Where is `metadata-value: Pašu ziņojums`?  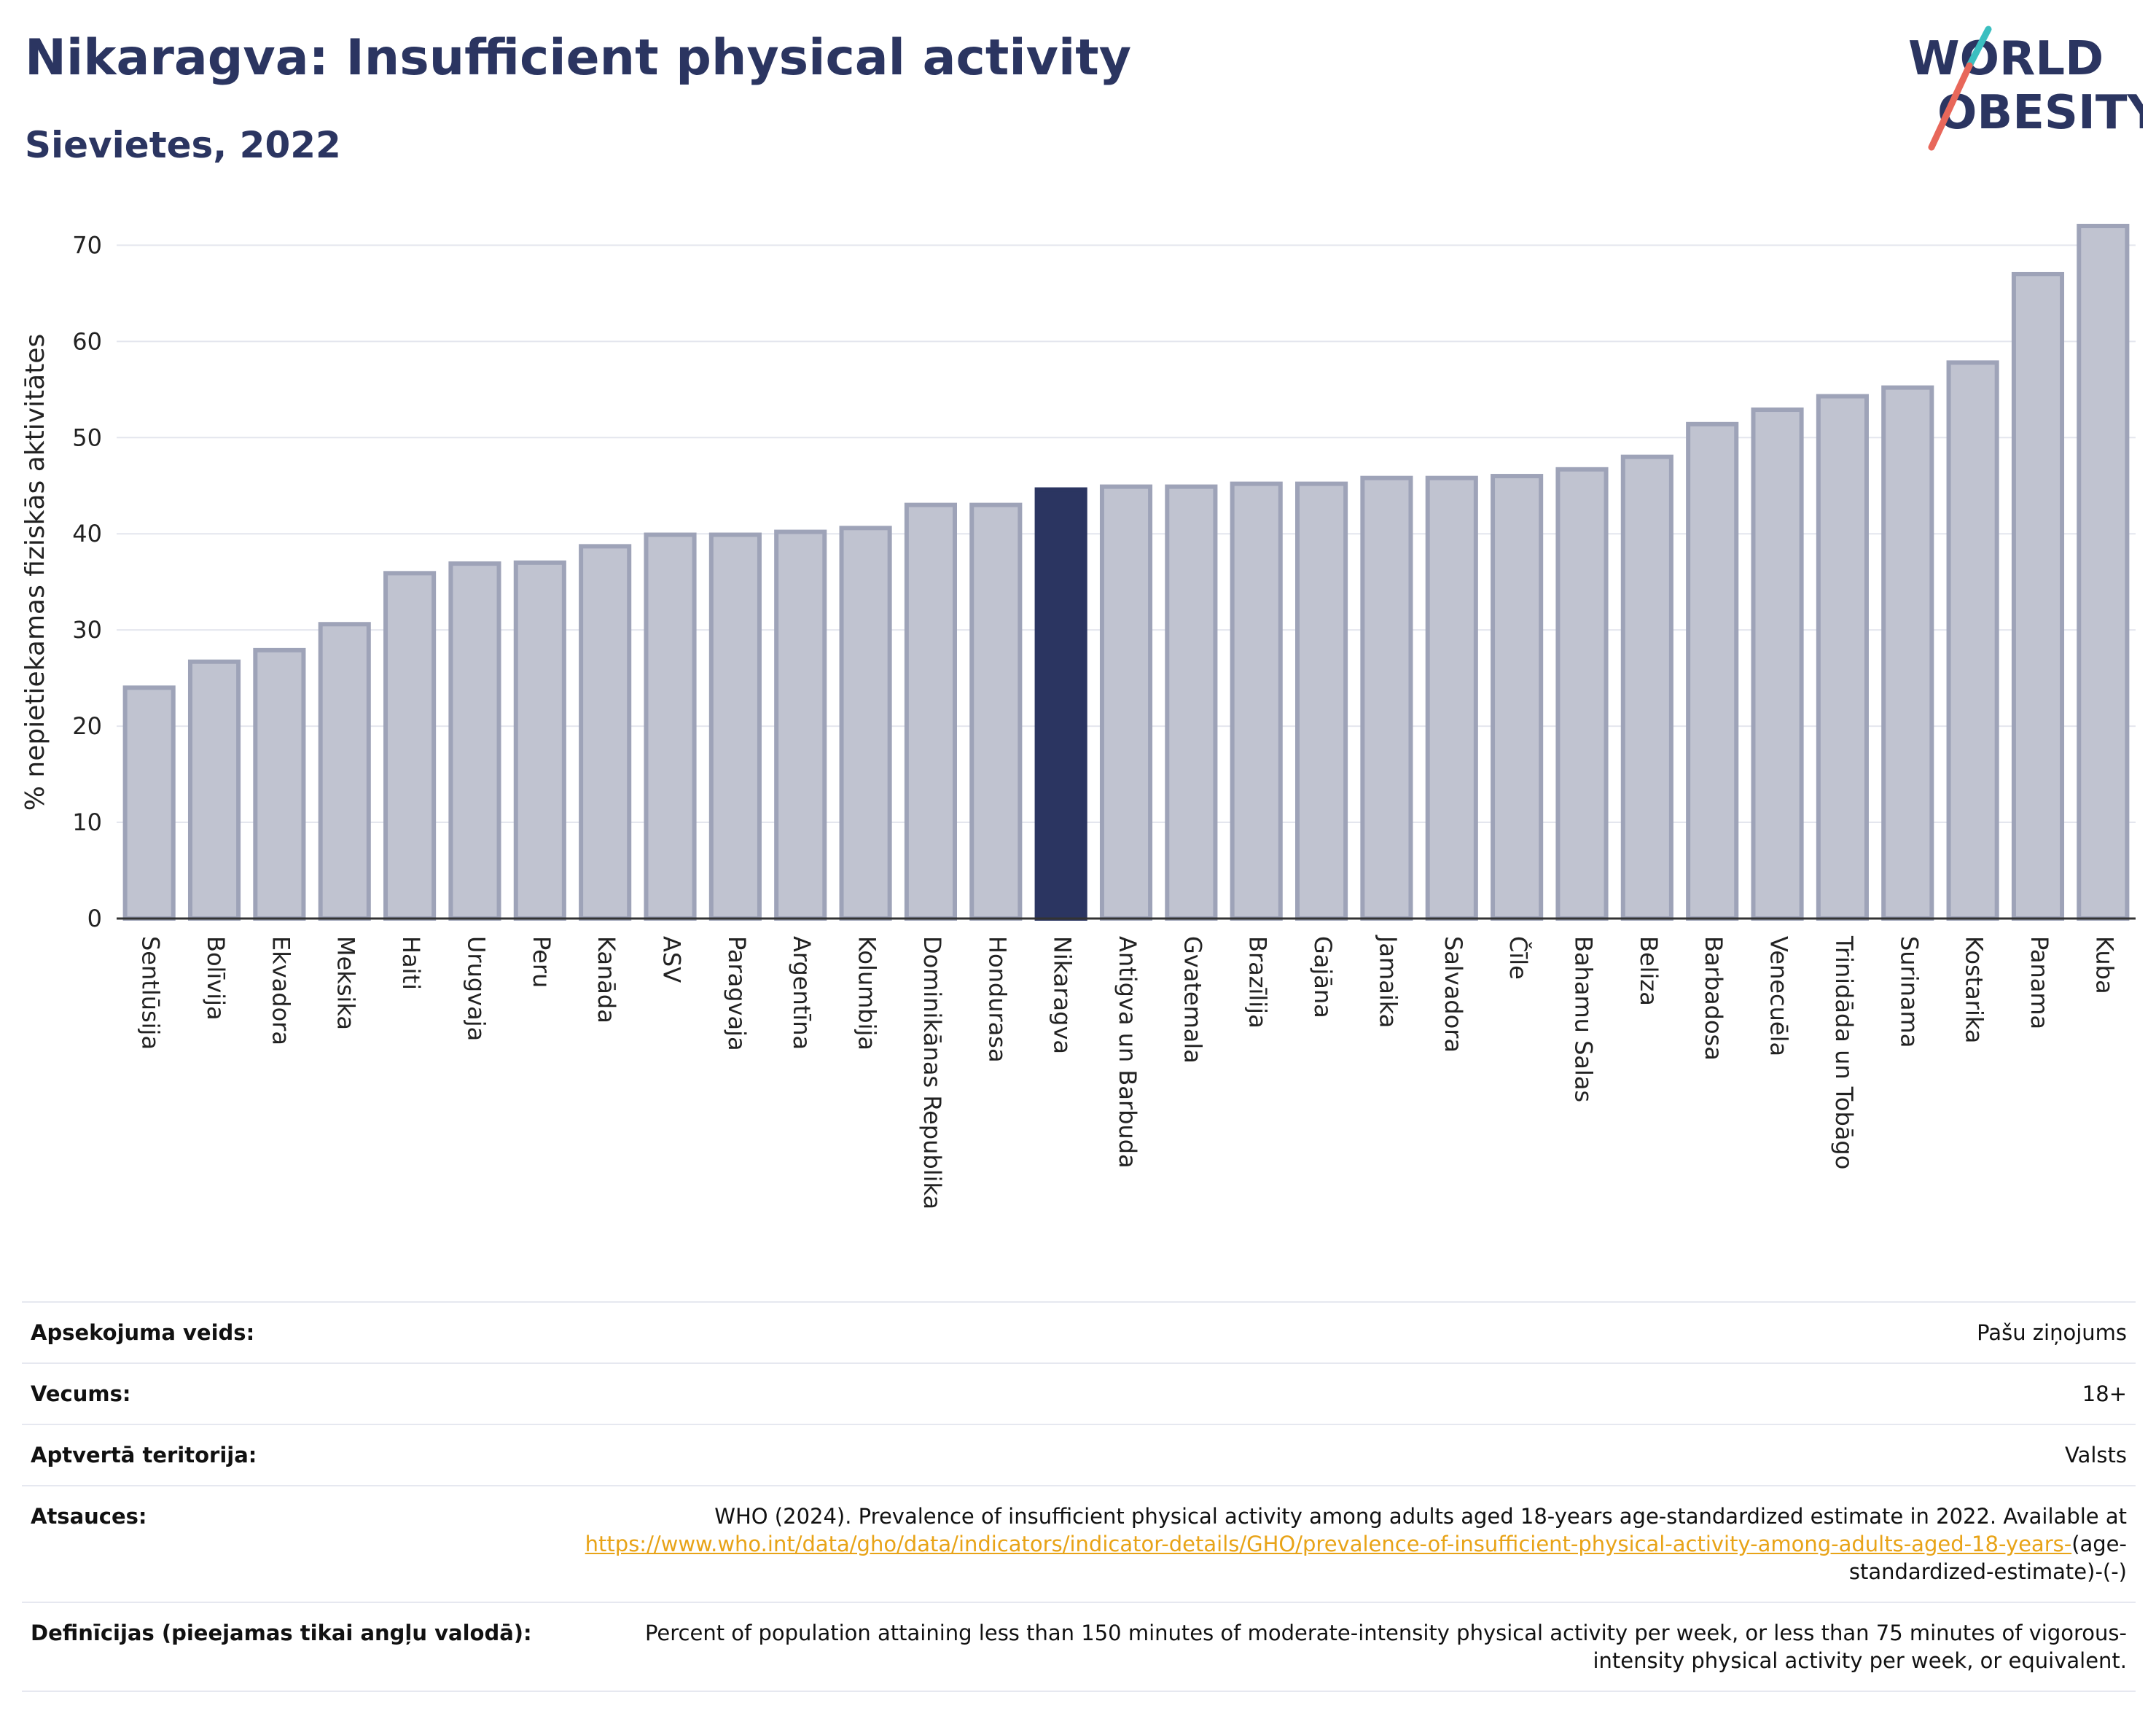 metadata-value: Pašu ziņojums is located at coordinates (2052, 1332).